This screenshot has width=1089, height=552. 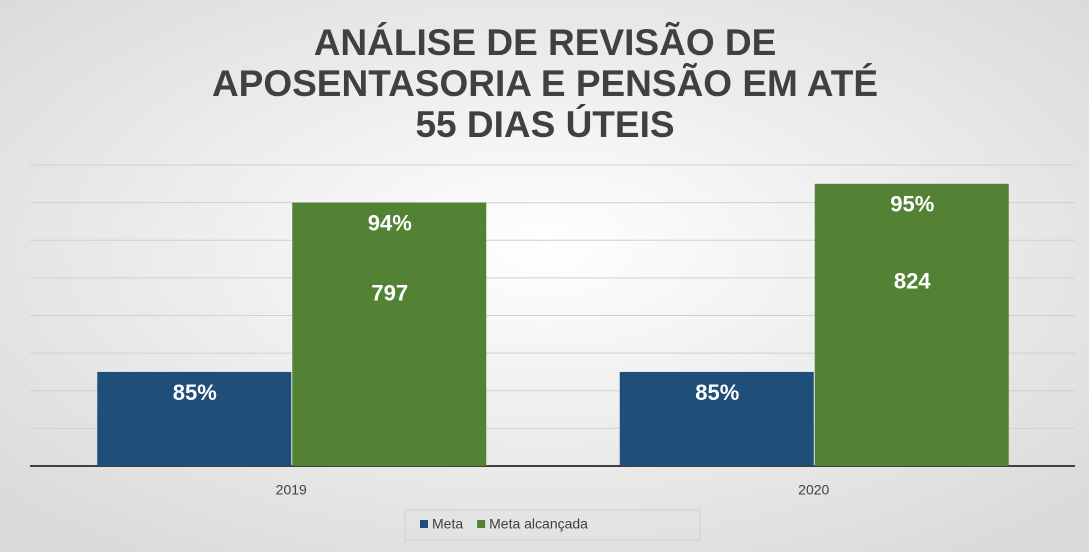 I want to click on legend-label: Meta alcançada, so click(x=538, y=524).